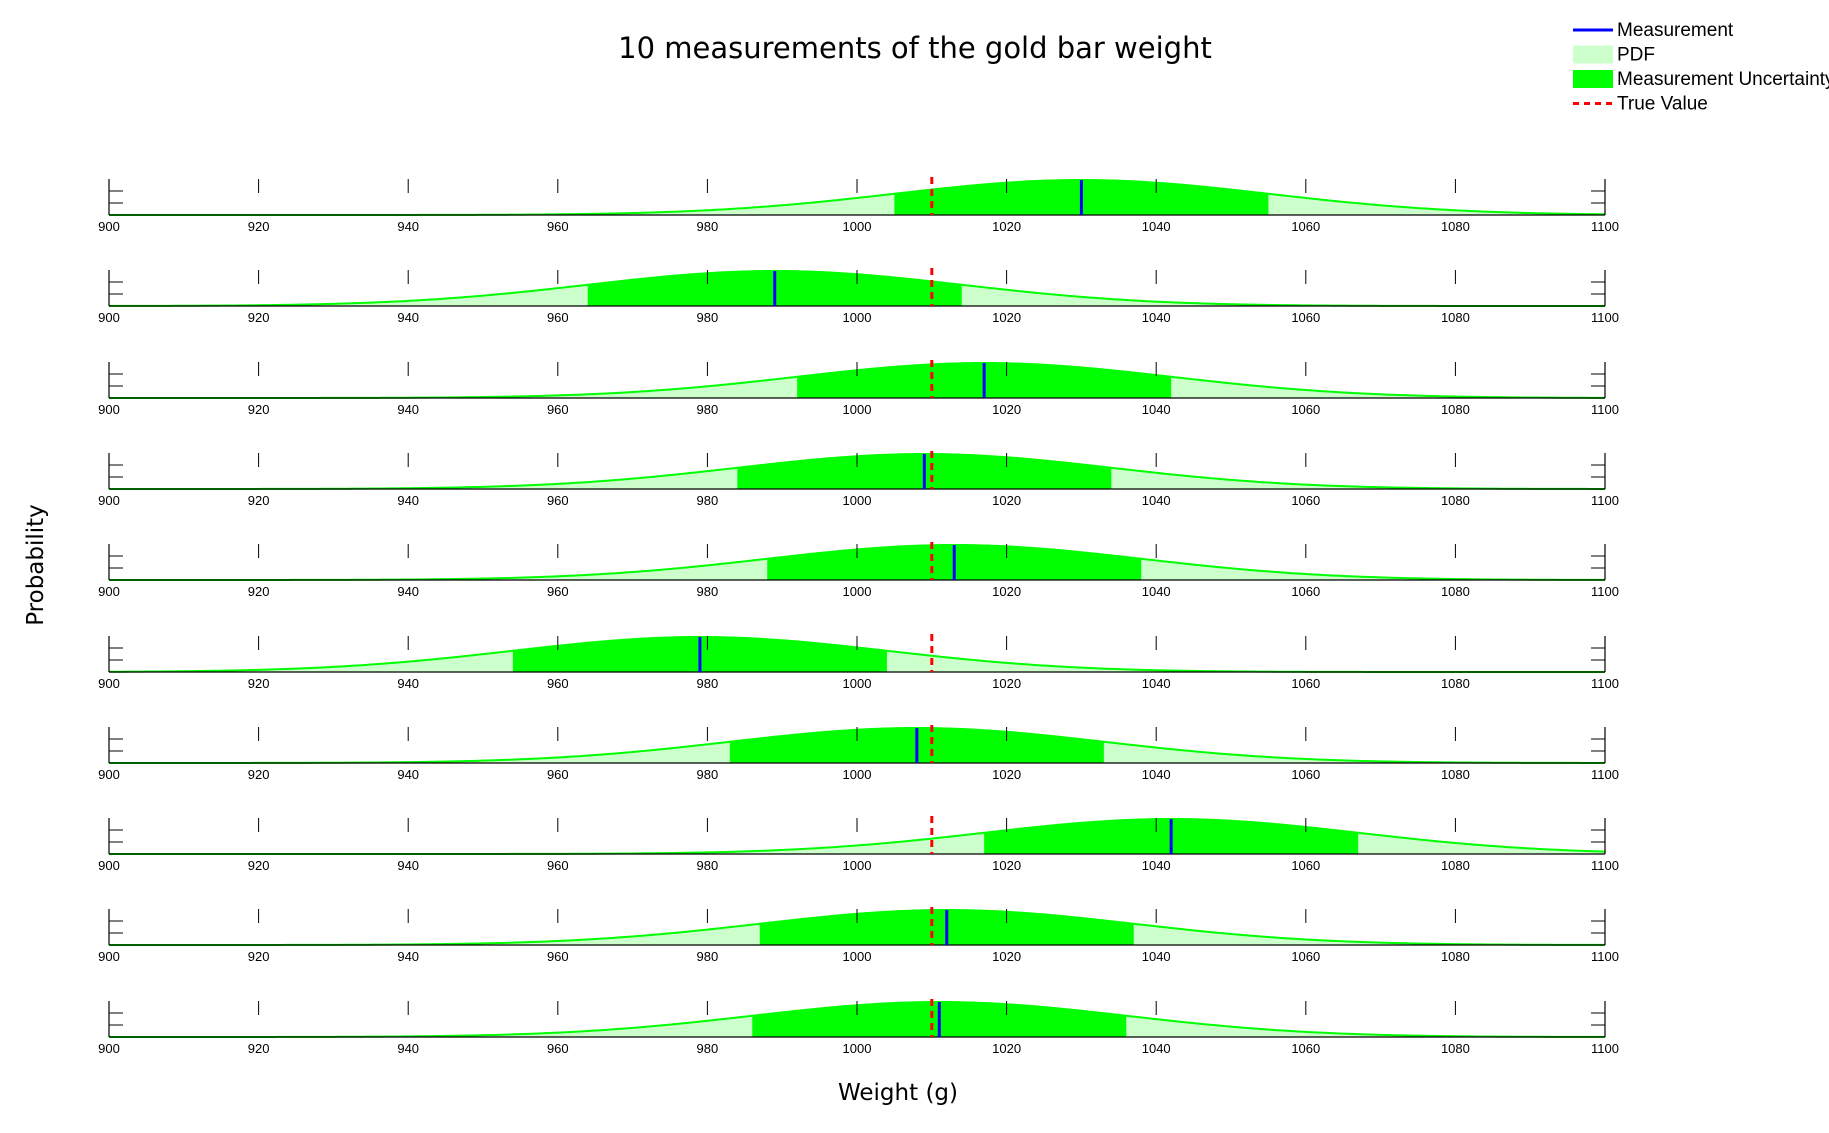 This screenshot has height=1133, width=1829. I want to click on legend-item-measurement: Measurement, so click(1653, 30).